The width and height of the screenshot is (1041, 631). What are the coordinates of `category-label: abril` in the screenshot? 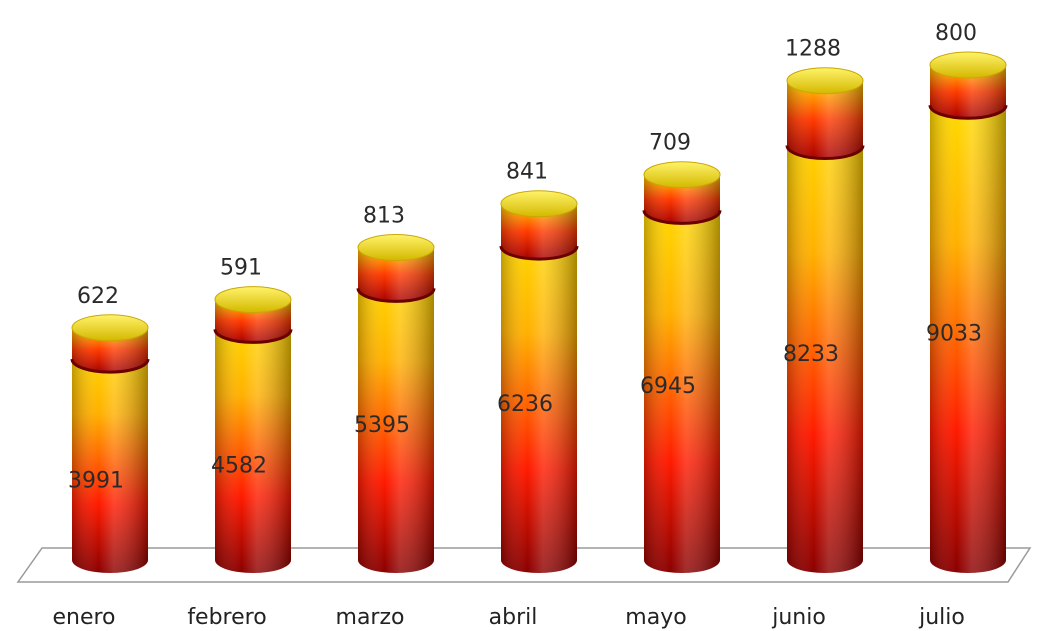 It's located at (513, 617).